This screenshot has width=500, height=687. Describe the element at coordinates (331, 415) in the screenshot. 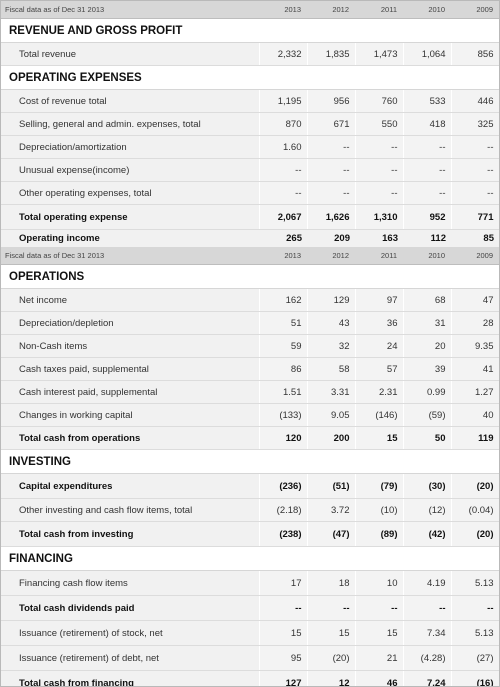

I see `cell-value: 9.05` at that location.